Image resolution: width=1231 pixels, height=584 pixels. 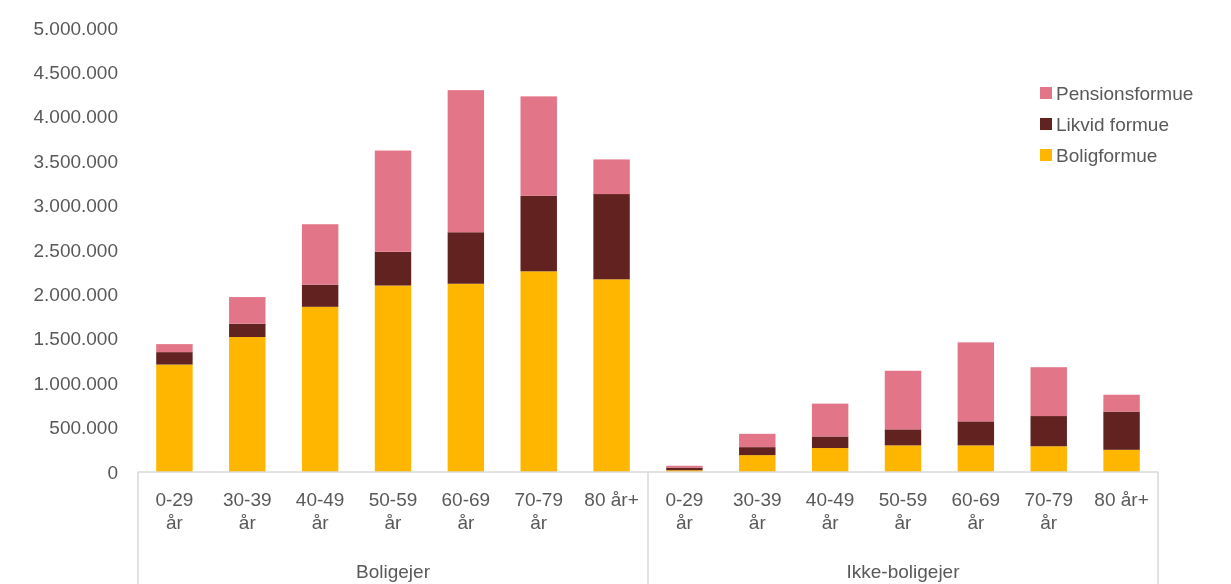 What do you see at coordinates (75, 383) in the screenshot?
I see `y-tick-label: 1.000.000` at bounding box center [75, 383].